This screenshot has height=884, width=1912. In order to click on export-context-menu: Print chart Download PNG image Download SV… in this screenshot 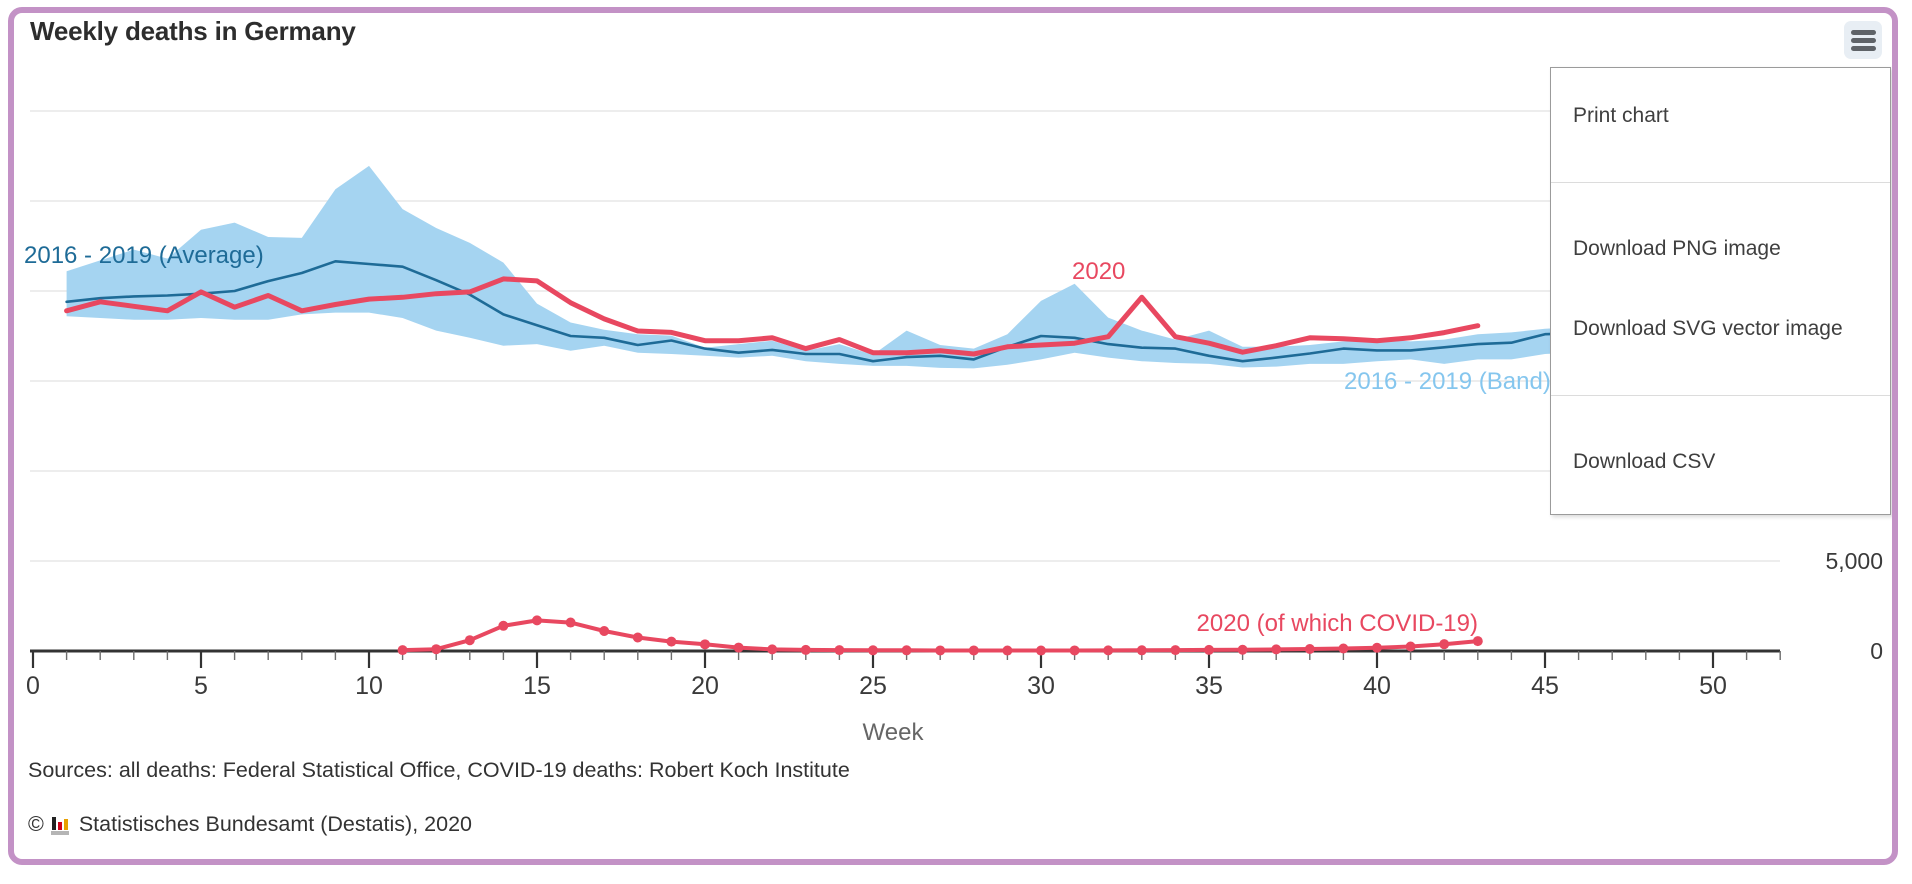, I will do `click(1720, 291)`.